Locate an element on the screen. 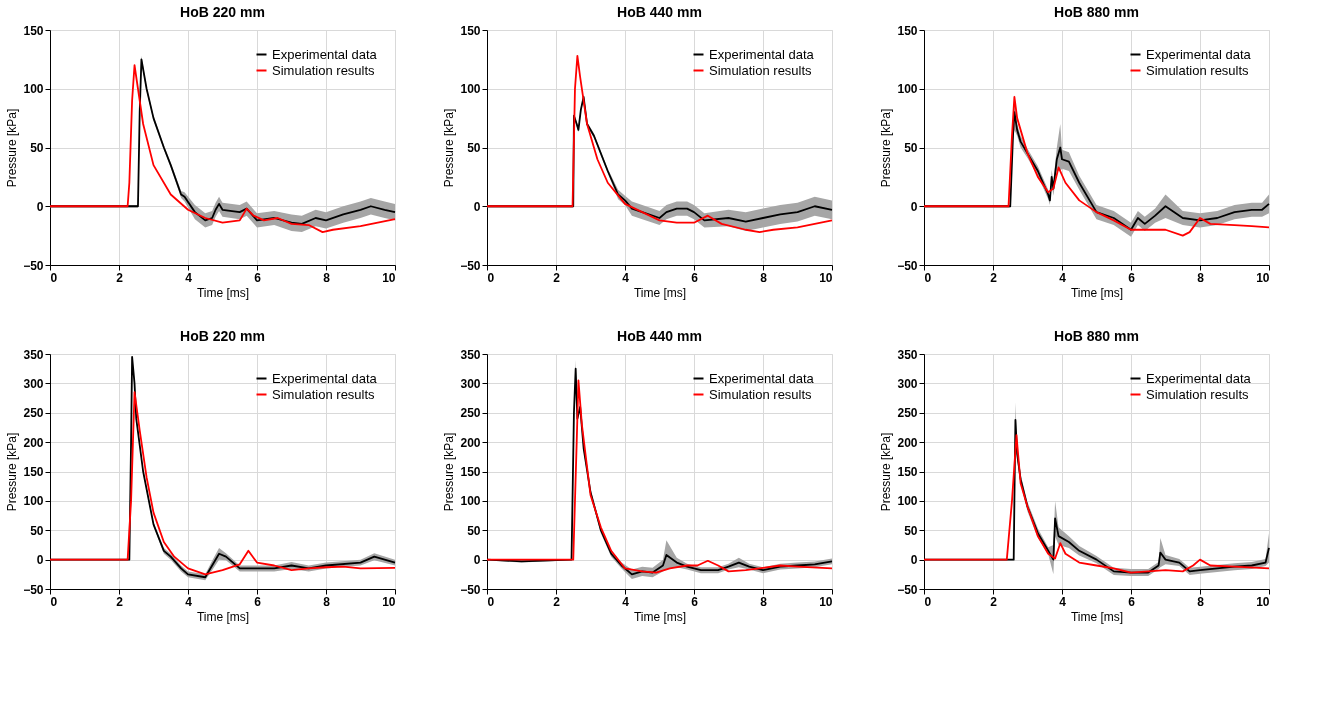  line-series is located at coordinates (222, 483).